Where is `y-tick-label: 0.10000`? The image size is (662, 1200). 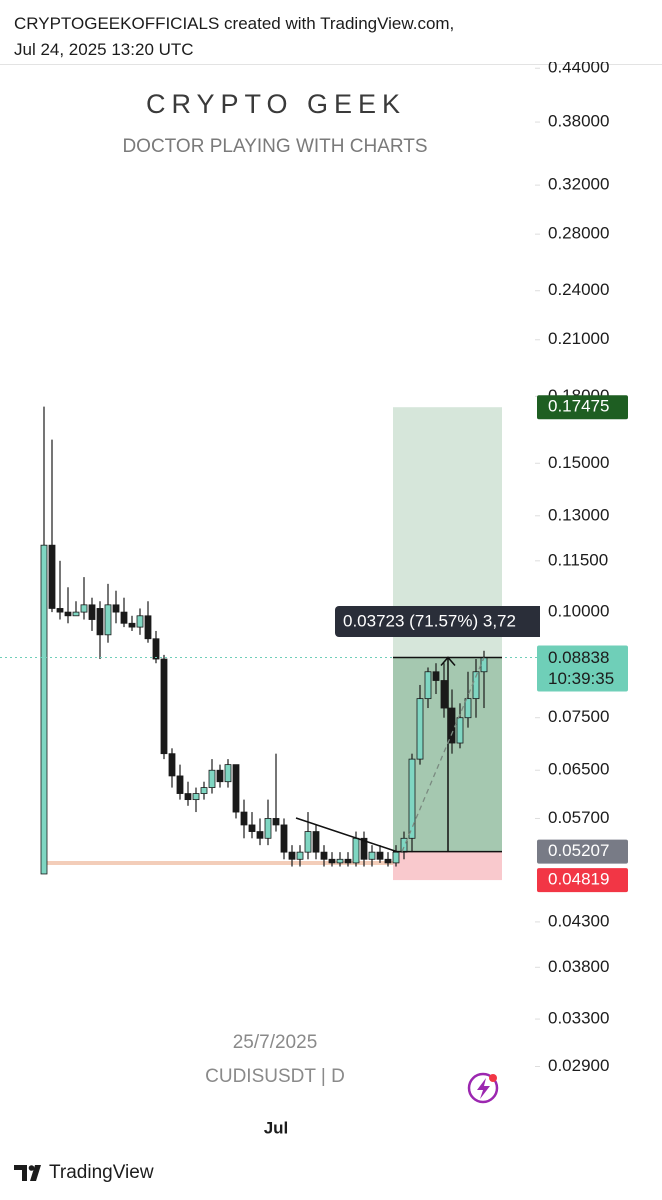
y-tick-label: 0.10000 is located at coordinates (578, 611).